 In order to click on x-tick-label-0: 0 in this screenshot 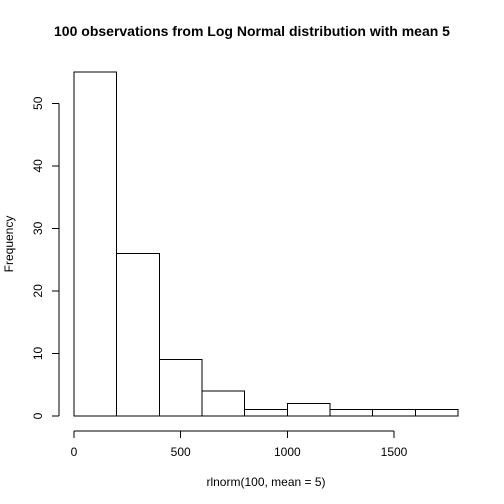, I will do `click(74, 452)`.